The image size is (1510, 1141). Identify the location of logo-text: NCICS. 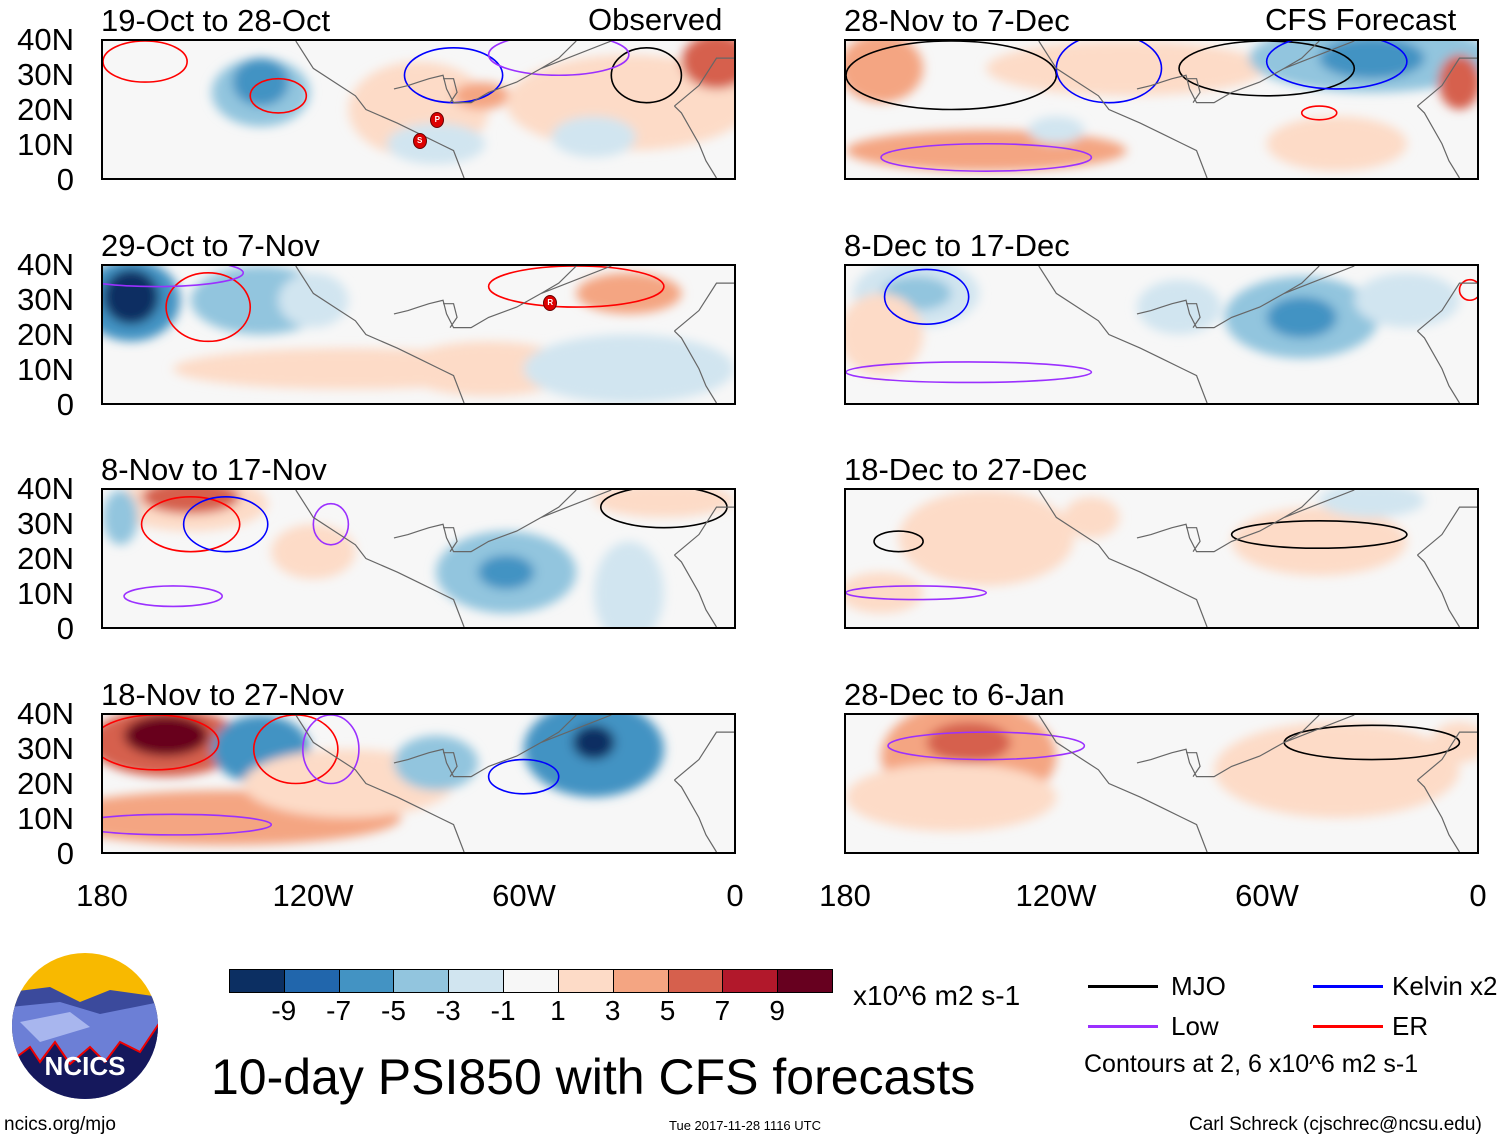
(85, 1066).